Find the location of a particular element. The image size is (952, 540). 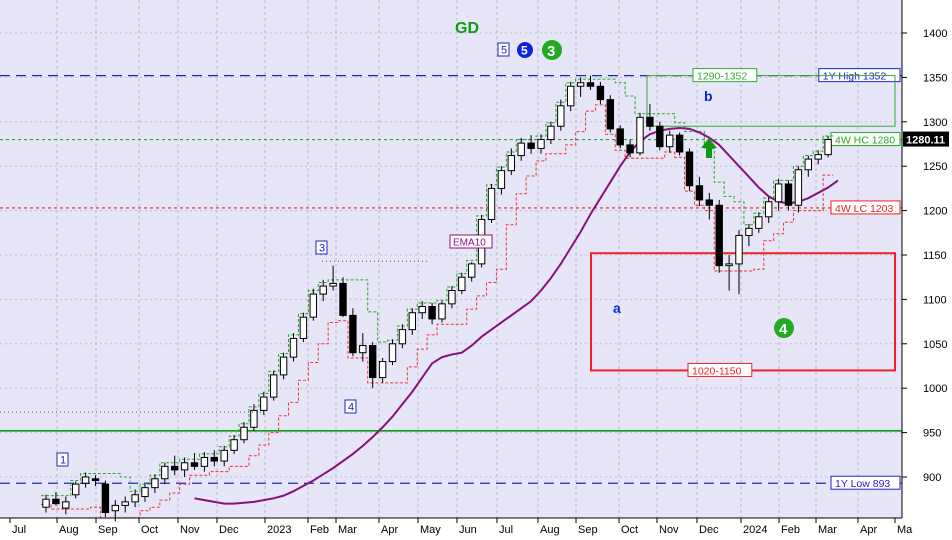

last-price-badge is located at coordinates (926, 139).